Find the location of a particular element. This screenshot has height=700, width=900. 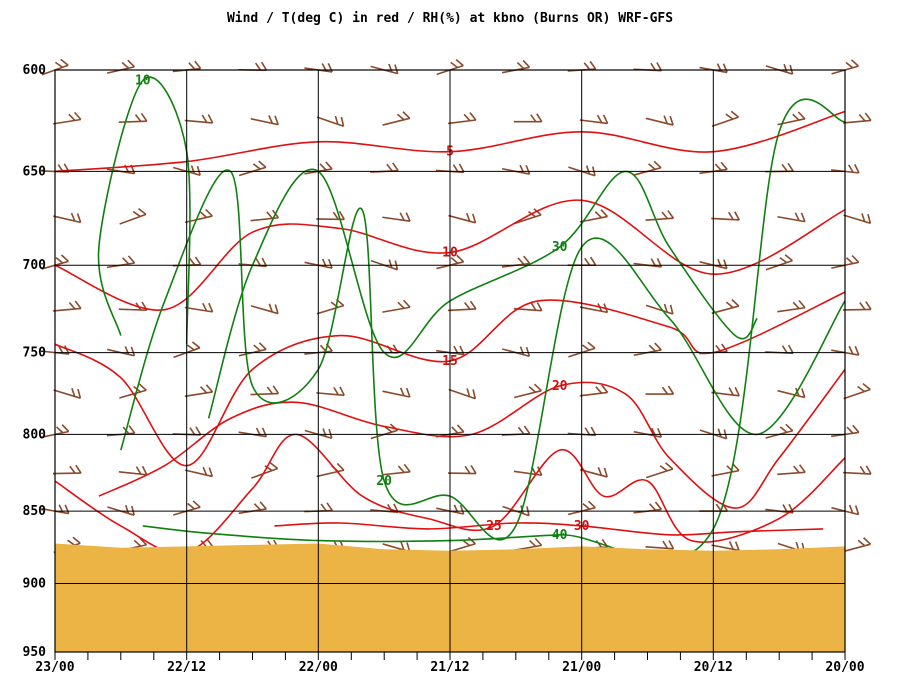

rh-contour-label: 20 is located at coordinates (384, 481).